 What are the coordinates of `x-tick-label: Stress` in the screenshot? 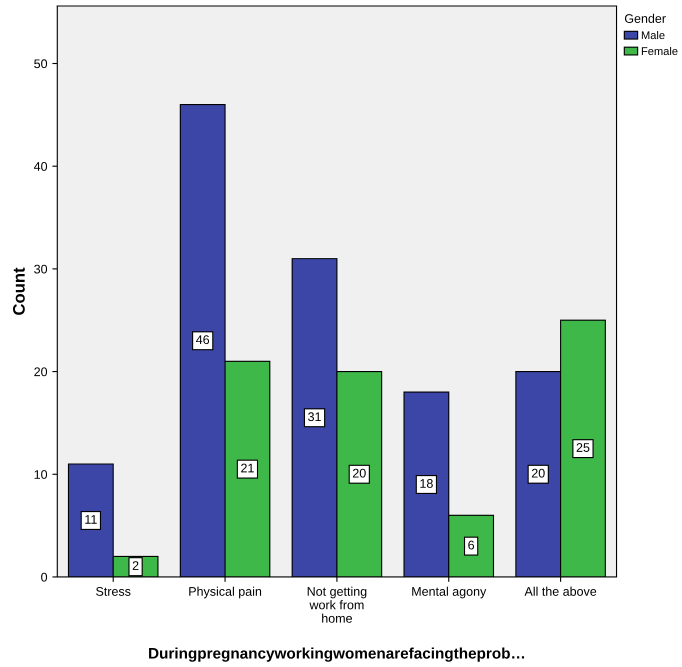 It's located at (113, 591).